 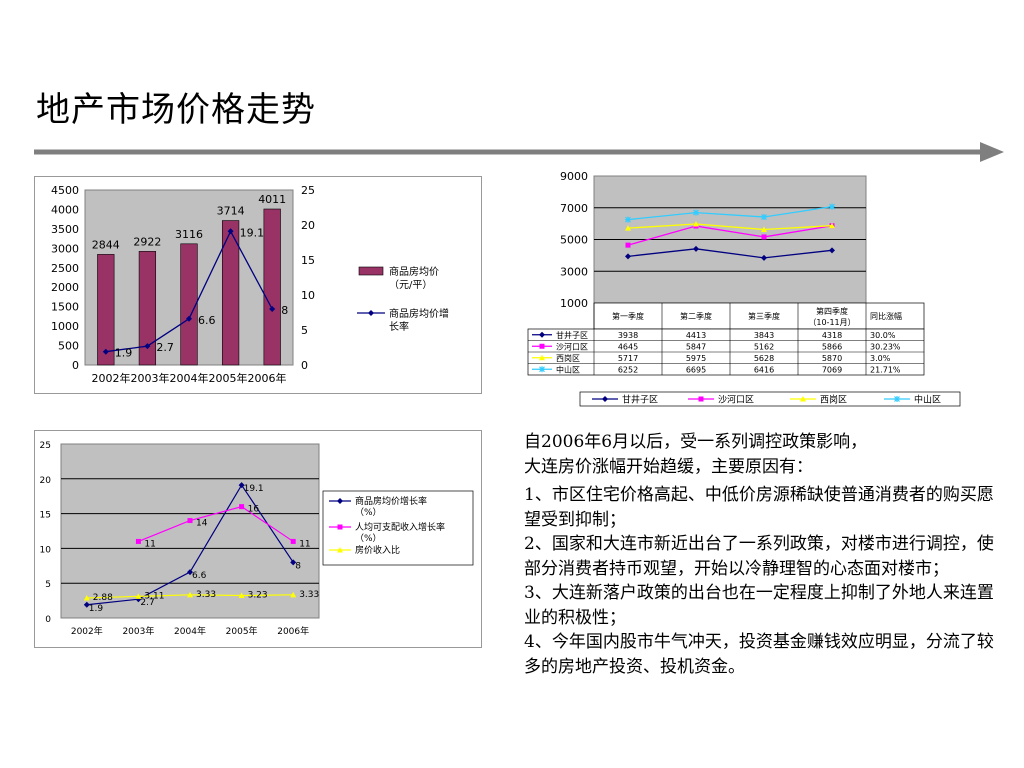 I want to click on y-tick-label: 0, so click(x=48, y=620).